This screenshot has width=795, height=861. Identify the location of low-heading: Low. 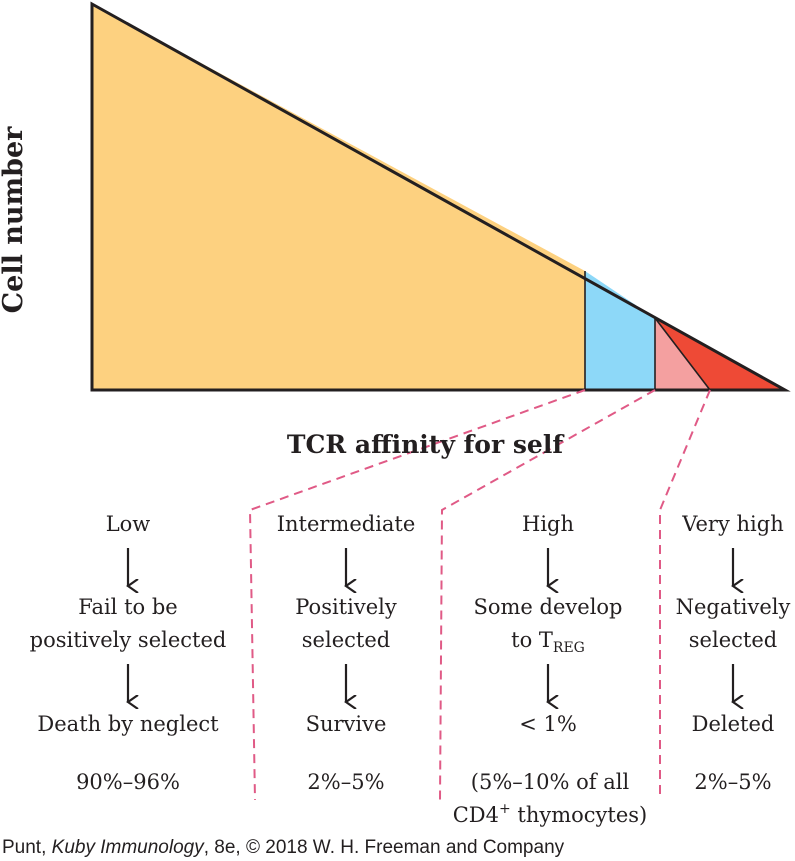
(128, 524).